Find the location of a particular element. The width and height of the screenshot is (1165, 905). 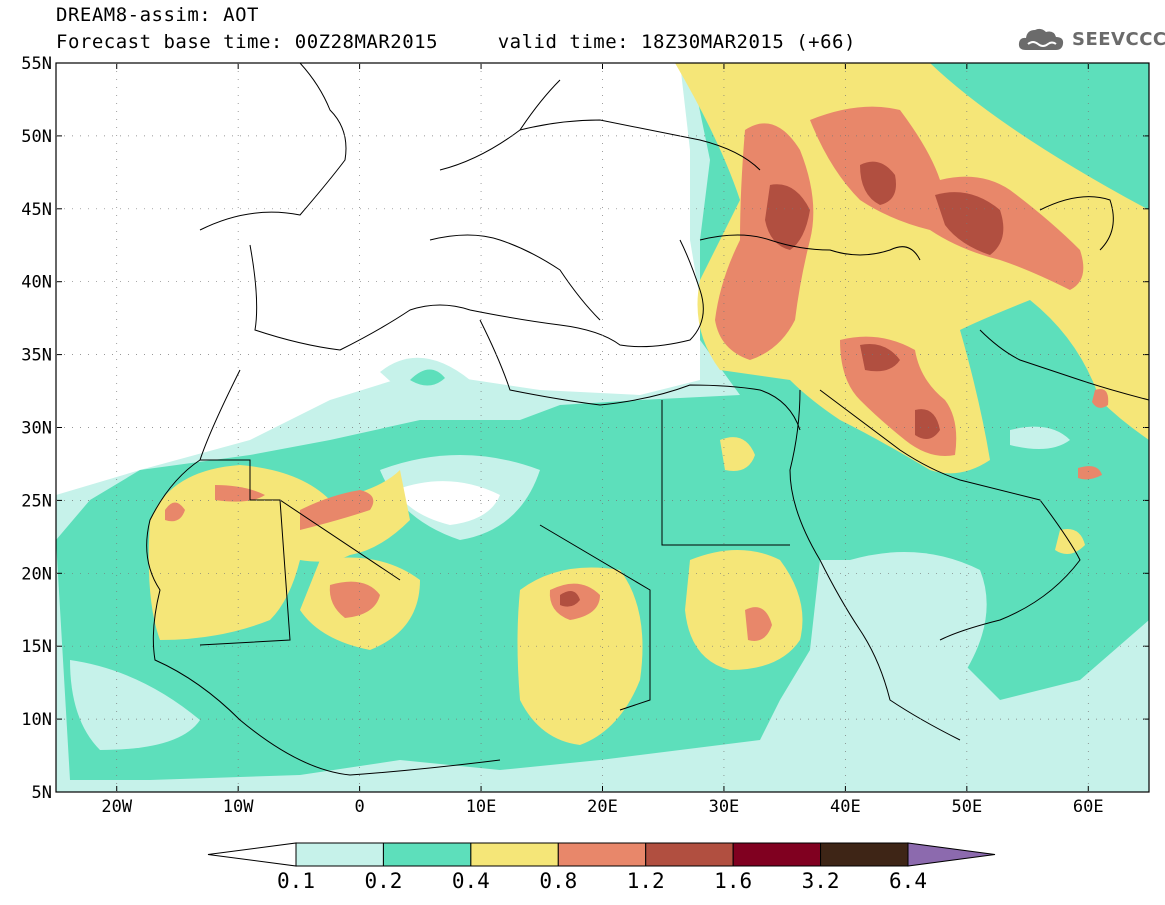

lat-label: 45N is located at coordinates (36, 210).